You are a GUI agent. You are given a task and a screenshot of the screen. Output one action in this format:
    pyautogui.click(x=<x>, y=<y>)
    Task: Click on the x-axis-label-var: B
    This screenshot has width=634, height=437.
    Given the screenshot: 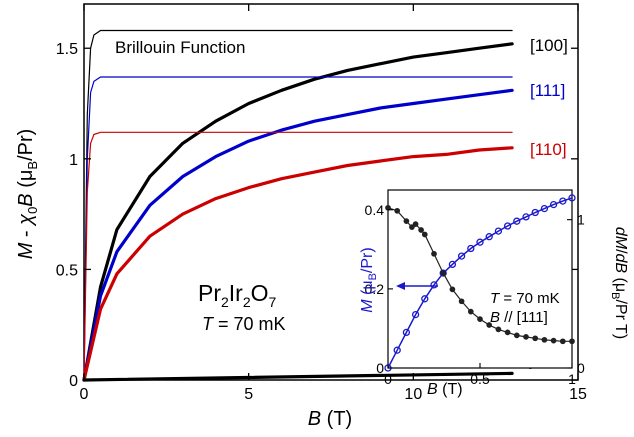 What is the action you would take?
    pyautogui.click(x=314, y=419)
    